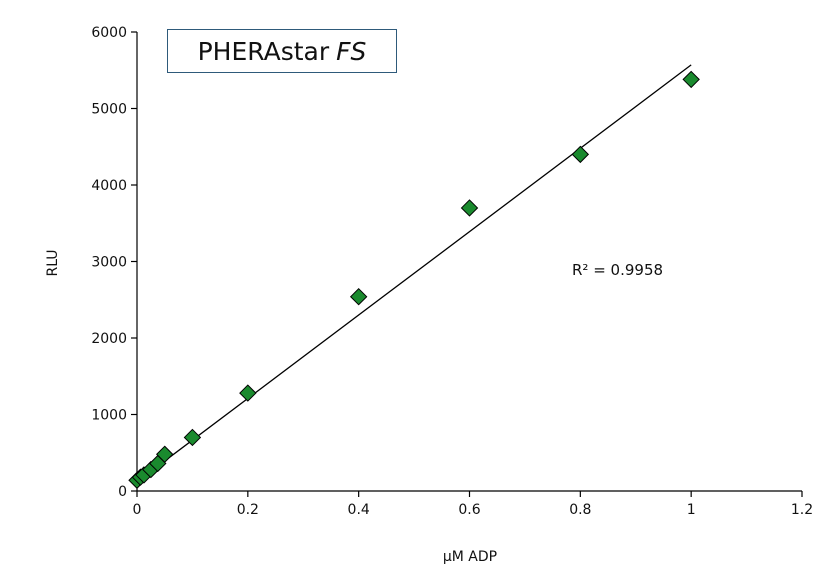  What do you see at coordinates (137, 510) in the screenshot?
I see `x-tick-label: 0` at bounding box center [137, 510].